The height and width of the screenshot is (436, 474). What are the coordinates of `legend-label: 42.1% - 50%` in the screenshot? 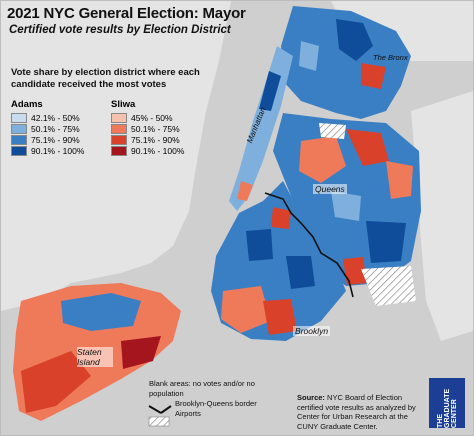 It's located at (55, 118).